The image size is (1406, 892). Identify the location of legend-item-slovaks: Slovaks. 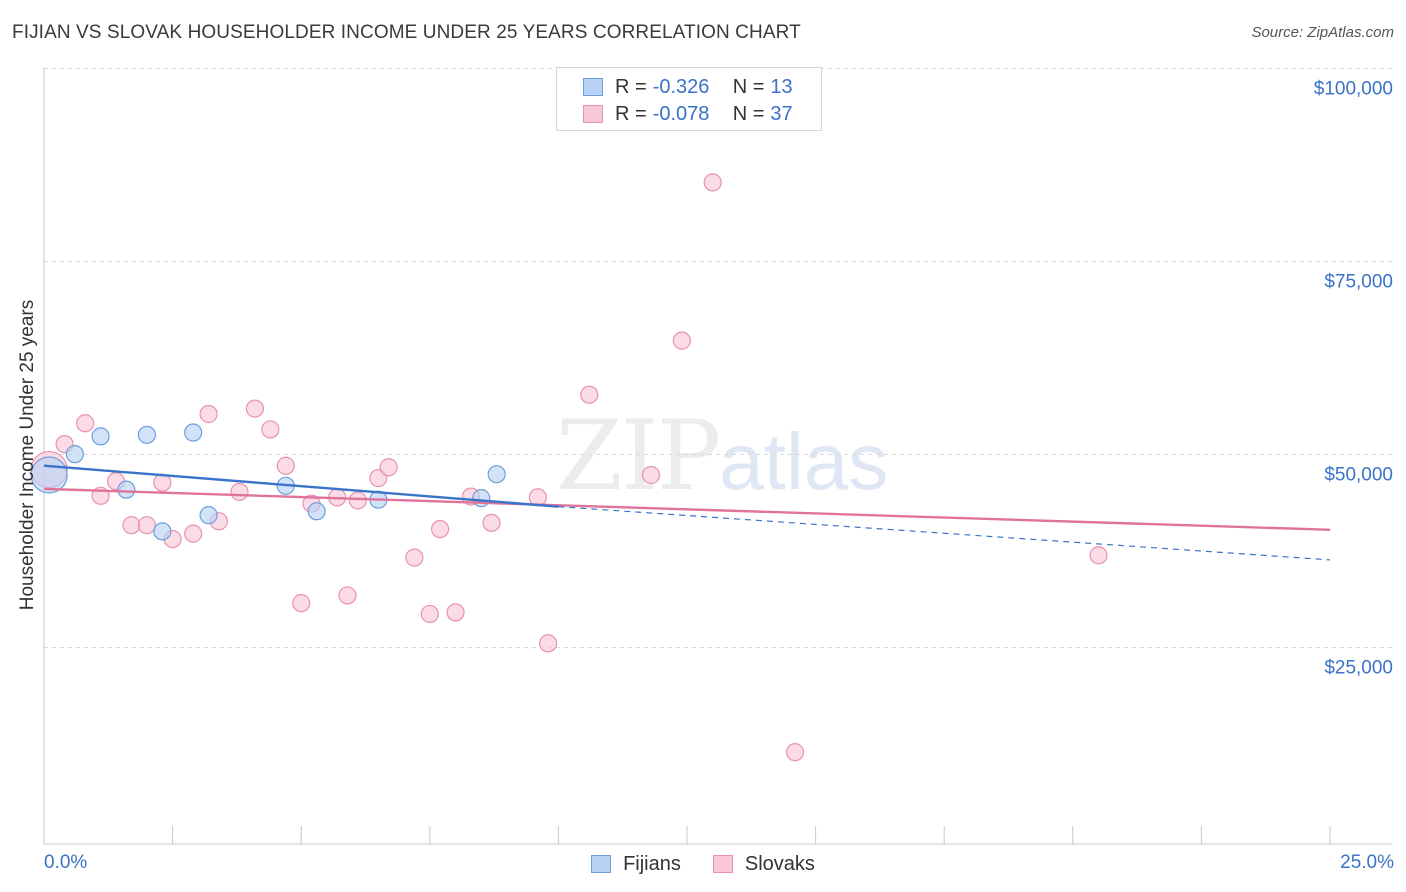
(763, 864).